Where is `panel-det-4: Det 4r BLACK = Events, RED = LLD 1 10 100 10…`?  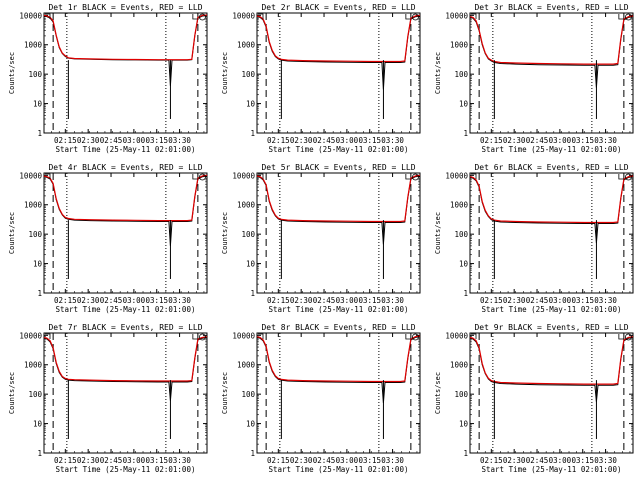
panel-det-4: Det 4r BLACK = Events, RED = LLD 1 10 100 10… is located at coordinates (108, 238).